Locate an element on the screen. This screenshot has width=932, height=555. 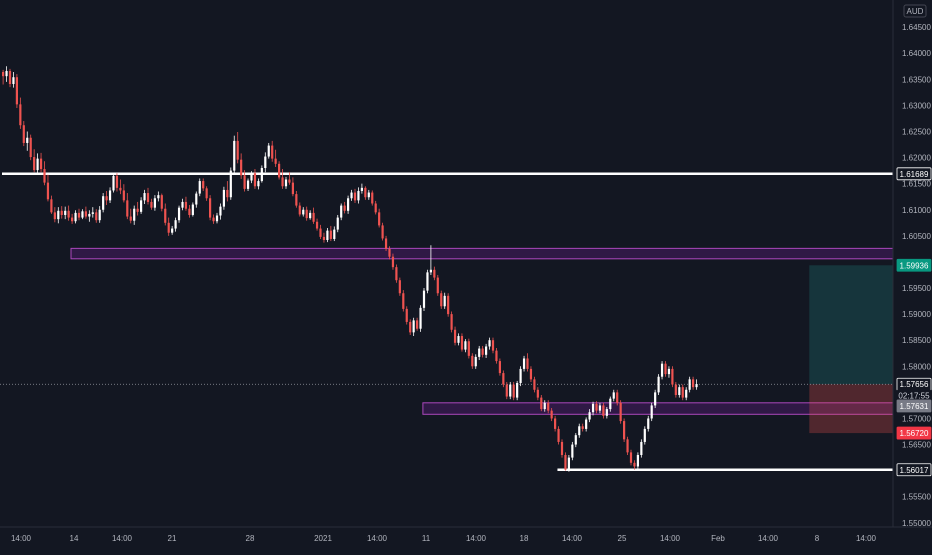
supply-demand-zone is located at coordinates (482, 253).